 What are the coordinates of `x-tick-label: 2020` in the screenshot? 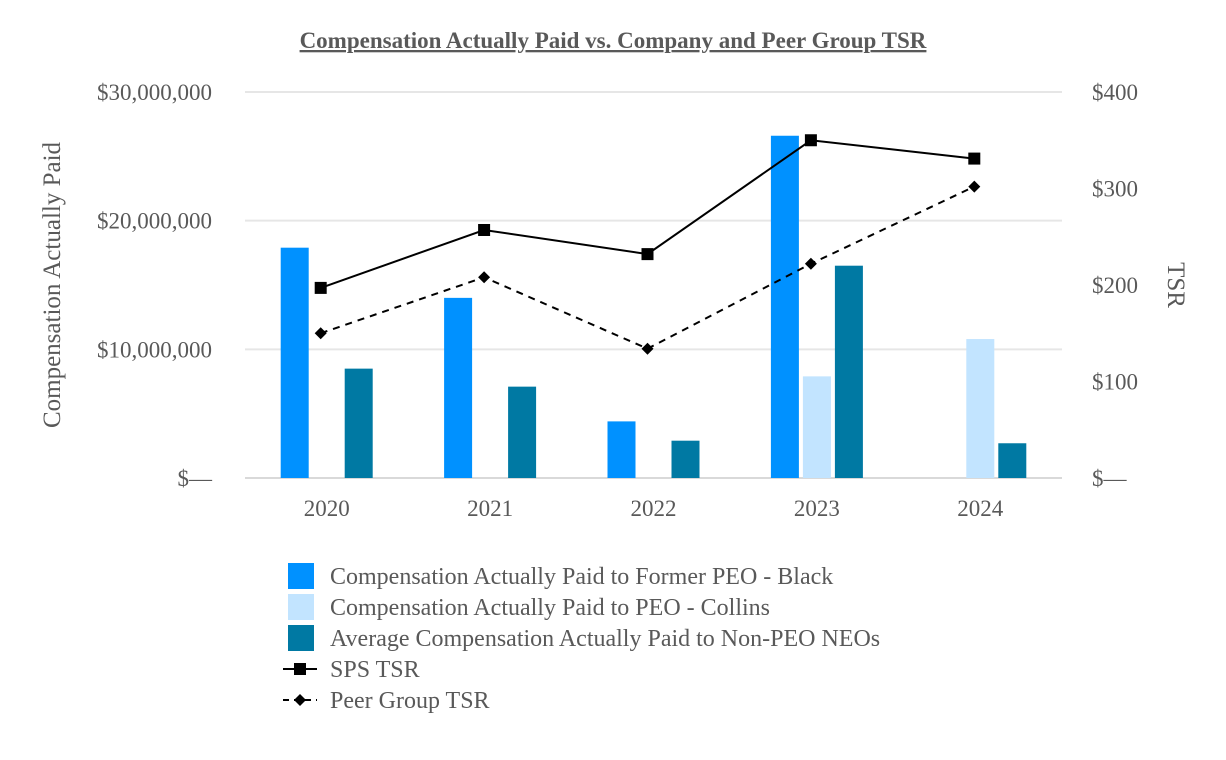 It's located at (327, 508).